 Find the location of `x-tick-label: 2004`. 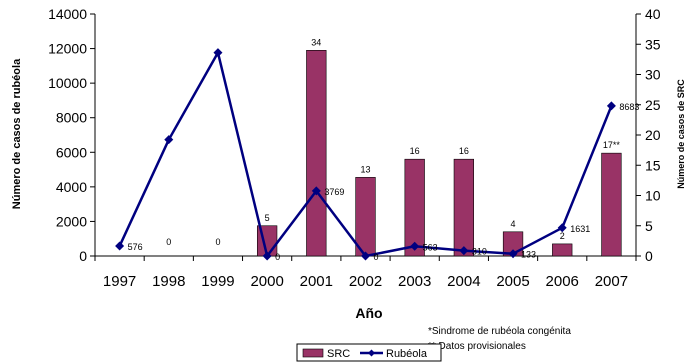

x-tick-label: 2004 is located at coordinates (463, 281).